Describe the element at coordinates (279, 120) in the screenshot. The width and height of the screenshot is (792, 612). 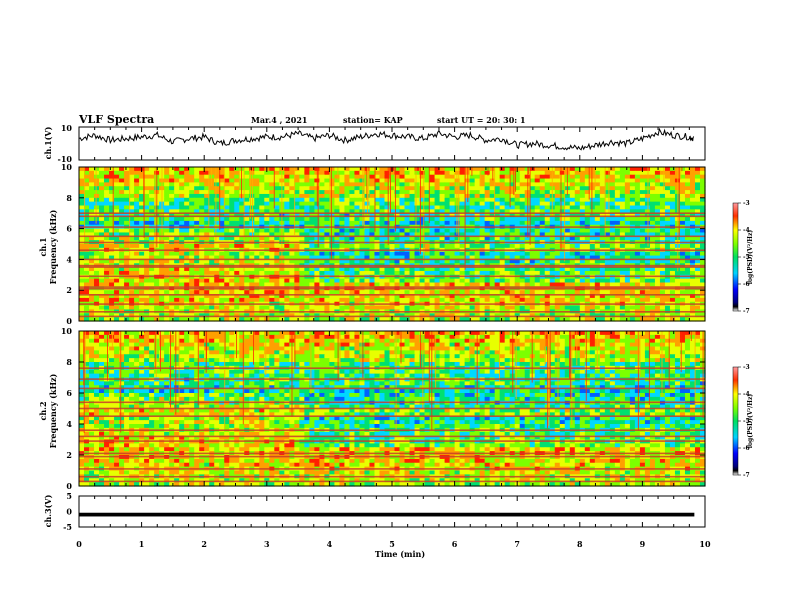
I see `date-label: Mar.4 , 2021` at that location.